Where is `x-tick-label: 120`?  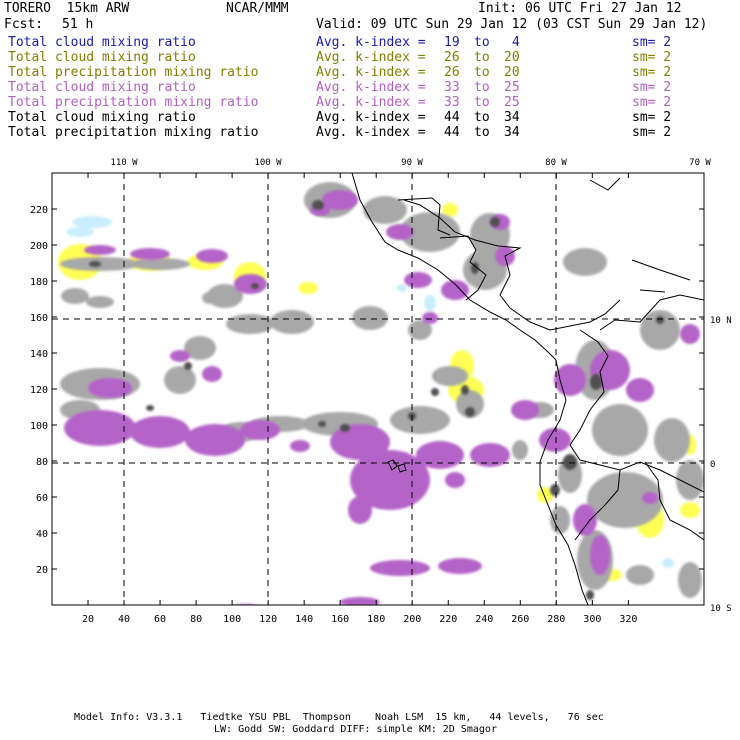 x-tick-label: 120 is located at coordinates (268, 619).